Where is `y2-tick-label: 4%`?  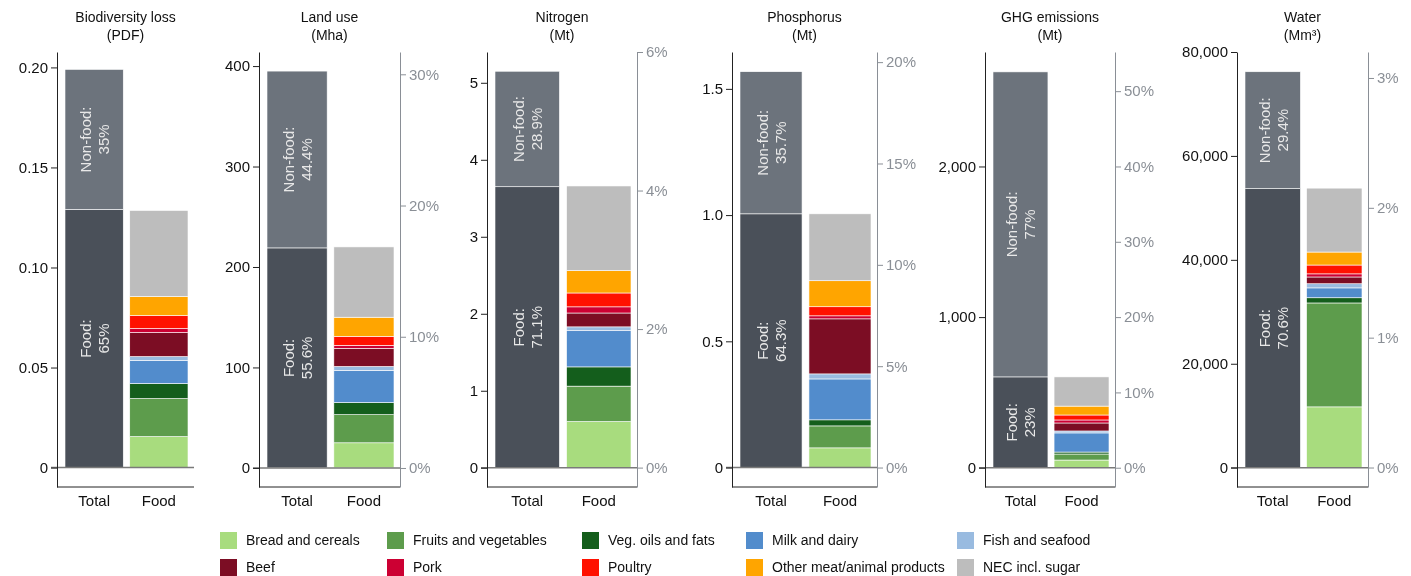 y2-tick-label: 4% is located at coordinates (657, 190).